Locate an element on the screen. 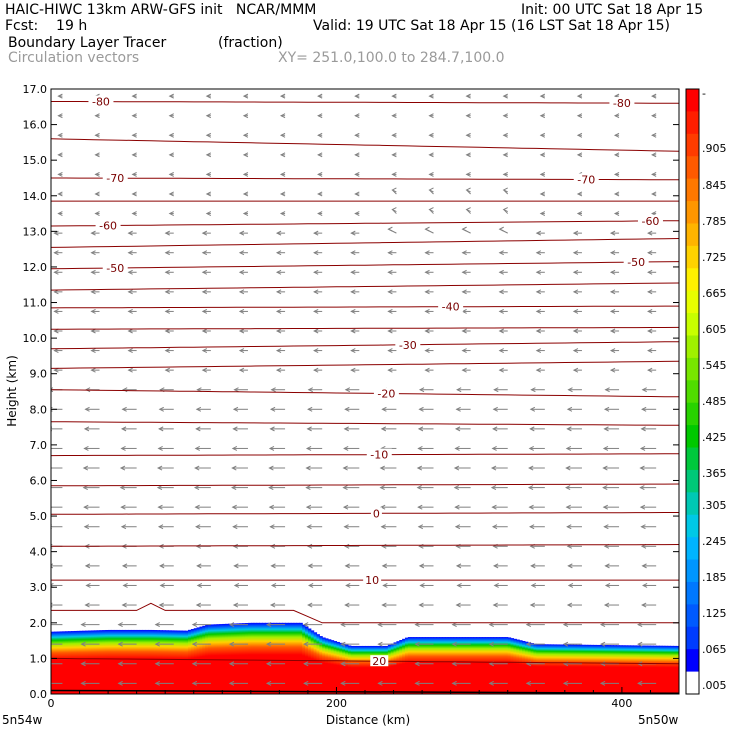  y-tick-label: 17.0 is located at coordinates (35, 89).